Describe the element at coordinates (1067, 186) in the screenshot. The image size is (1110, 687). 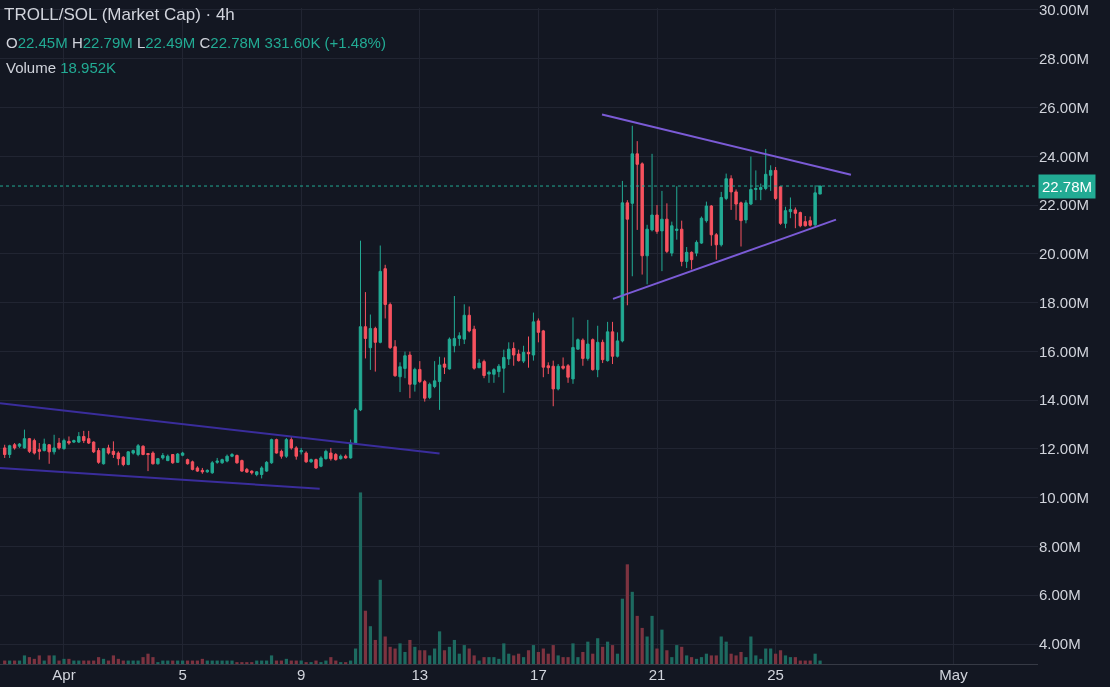
I see `ref-line-label: 22.78M` at that location.